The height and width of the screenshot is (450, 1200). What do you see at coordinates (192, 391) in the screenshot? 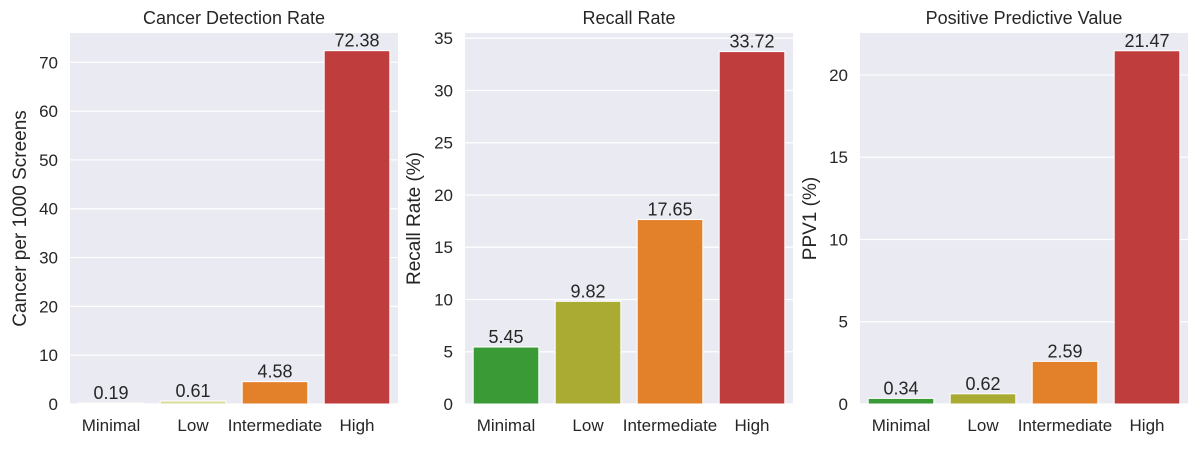
I see `data-label: 0.61` at bounding box center [192, 391].